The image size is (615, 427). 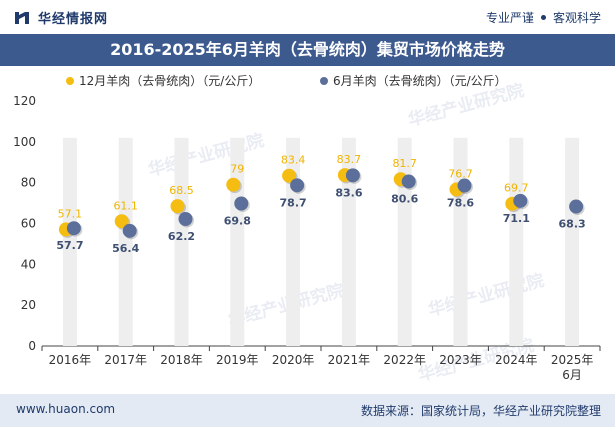 What do you see at coordinates (404, 360) in the screenshot?
I see `x-tick-label: 2022年` at bounding box center [404, 360].